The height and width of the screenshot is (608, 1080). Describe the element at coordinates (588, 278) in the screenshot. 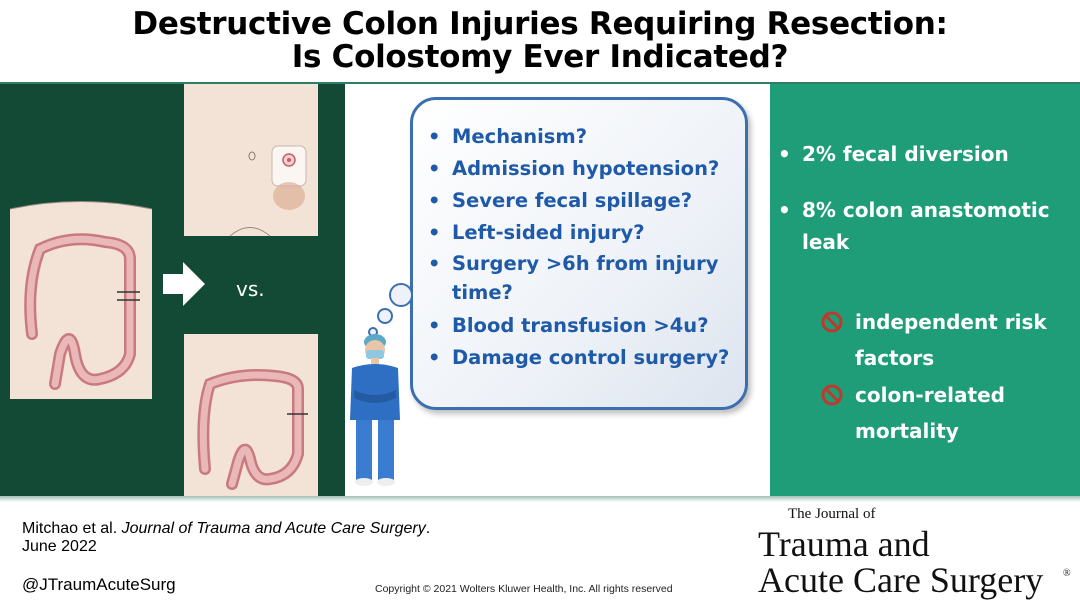

I see `question-item: Surgery >6h from injury time?` at that location.